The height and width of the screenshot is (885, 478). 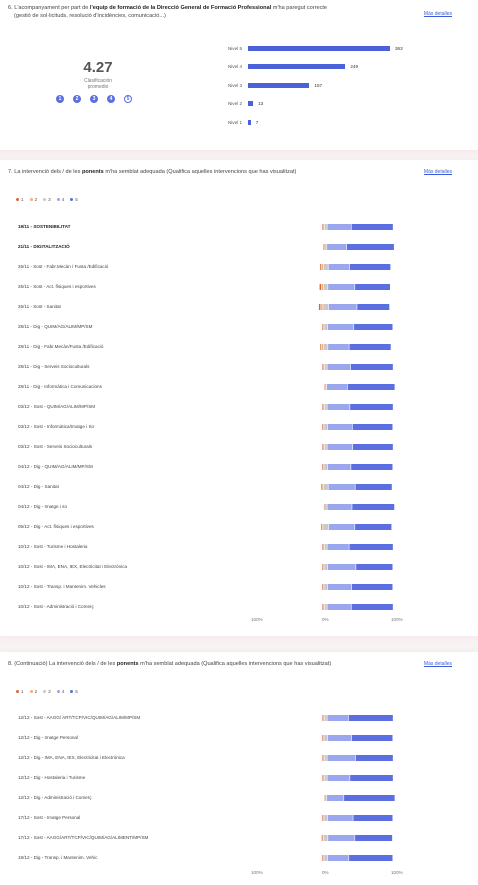 I want to click on session-label: 12/12 - Dig - Administració i Comerç, so click(x=55, y=797).